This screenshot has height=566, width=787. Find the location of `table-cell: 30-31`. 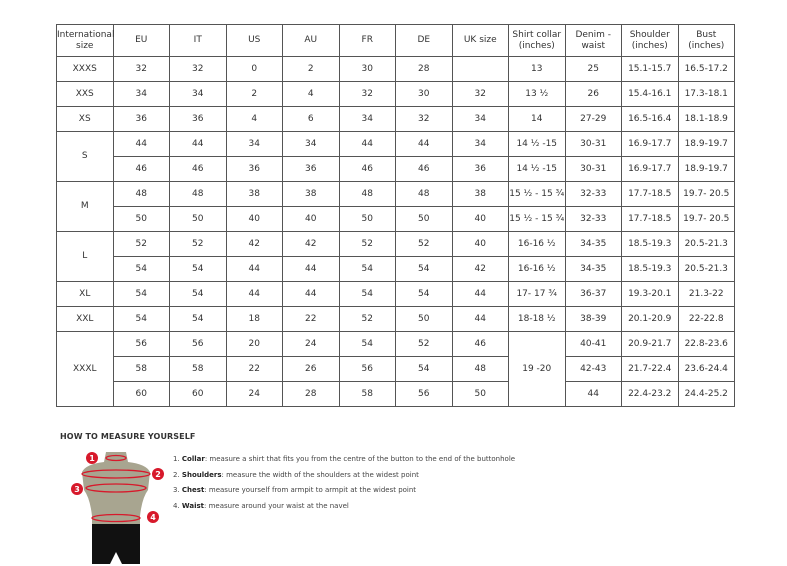

table-cell: 30-31 is located at coordinates (593, 144).